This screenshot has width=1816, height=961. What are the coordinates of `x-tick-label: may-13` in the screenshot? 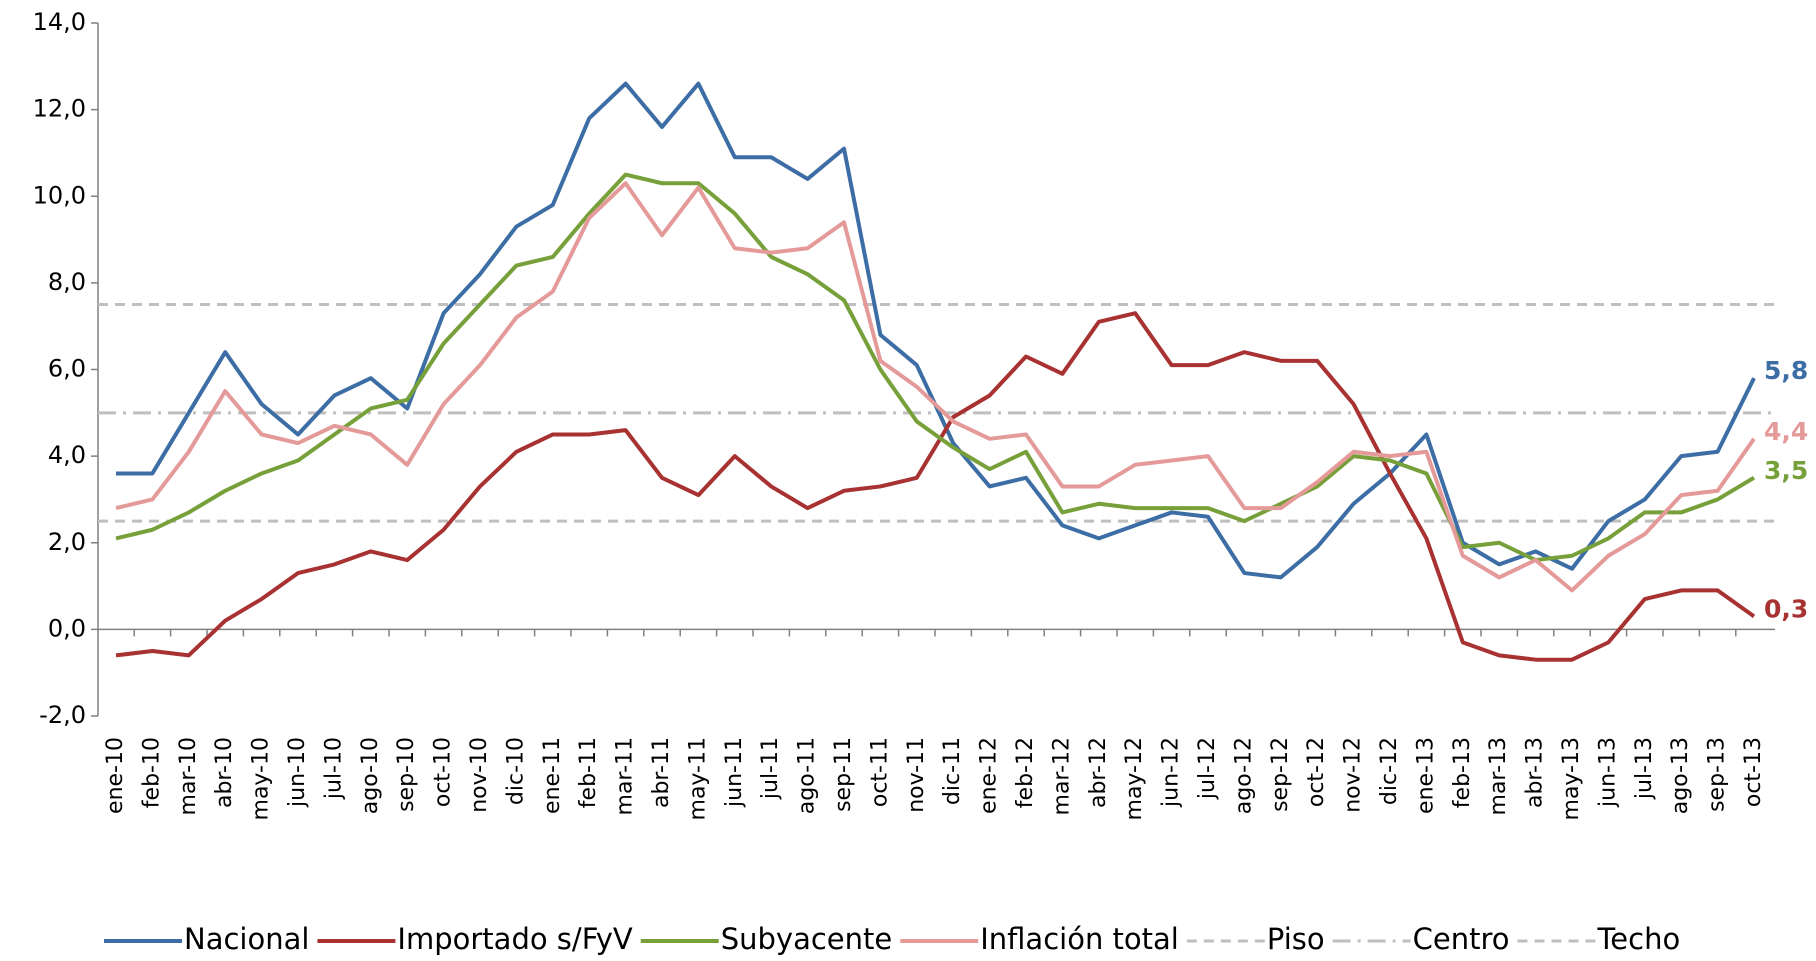 It's located at (1571, 778).